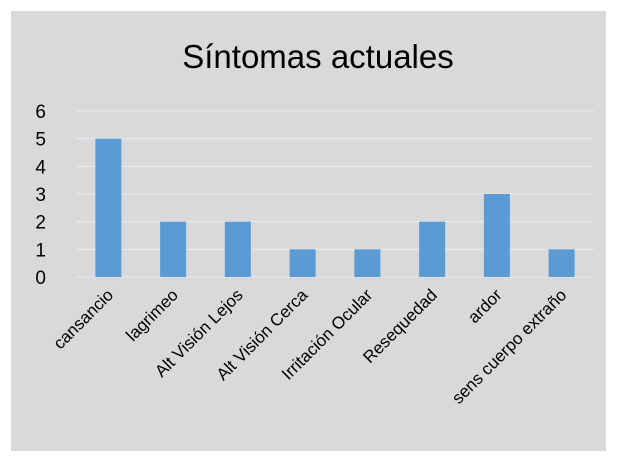  Describe the element at coordinates (317, 56) in the screenshot. I see `chart-title: Síntomas actuales` at that location.